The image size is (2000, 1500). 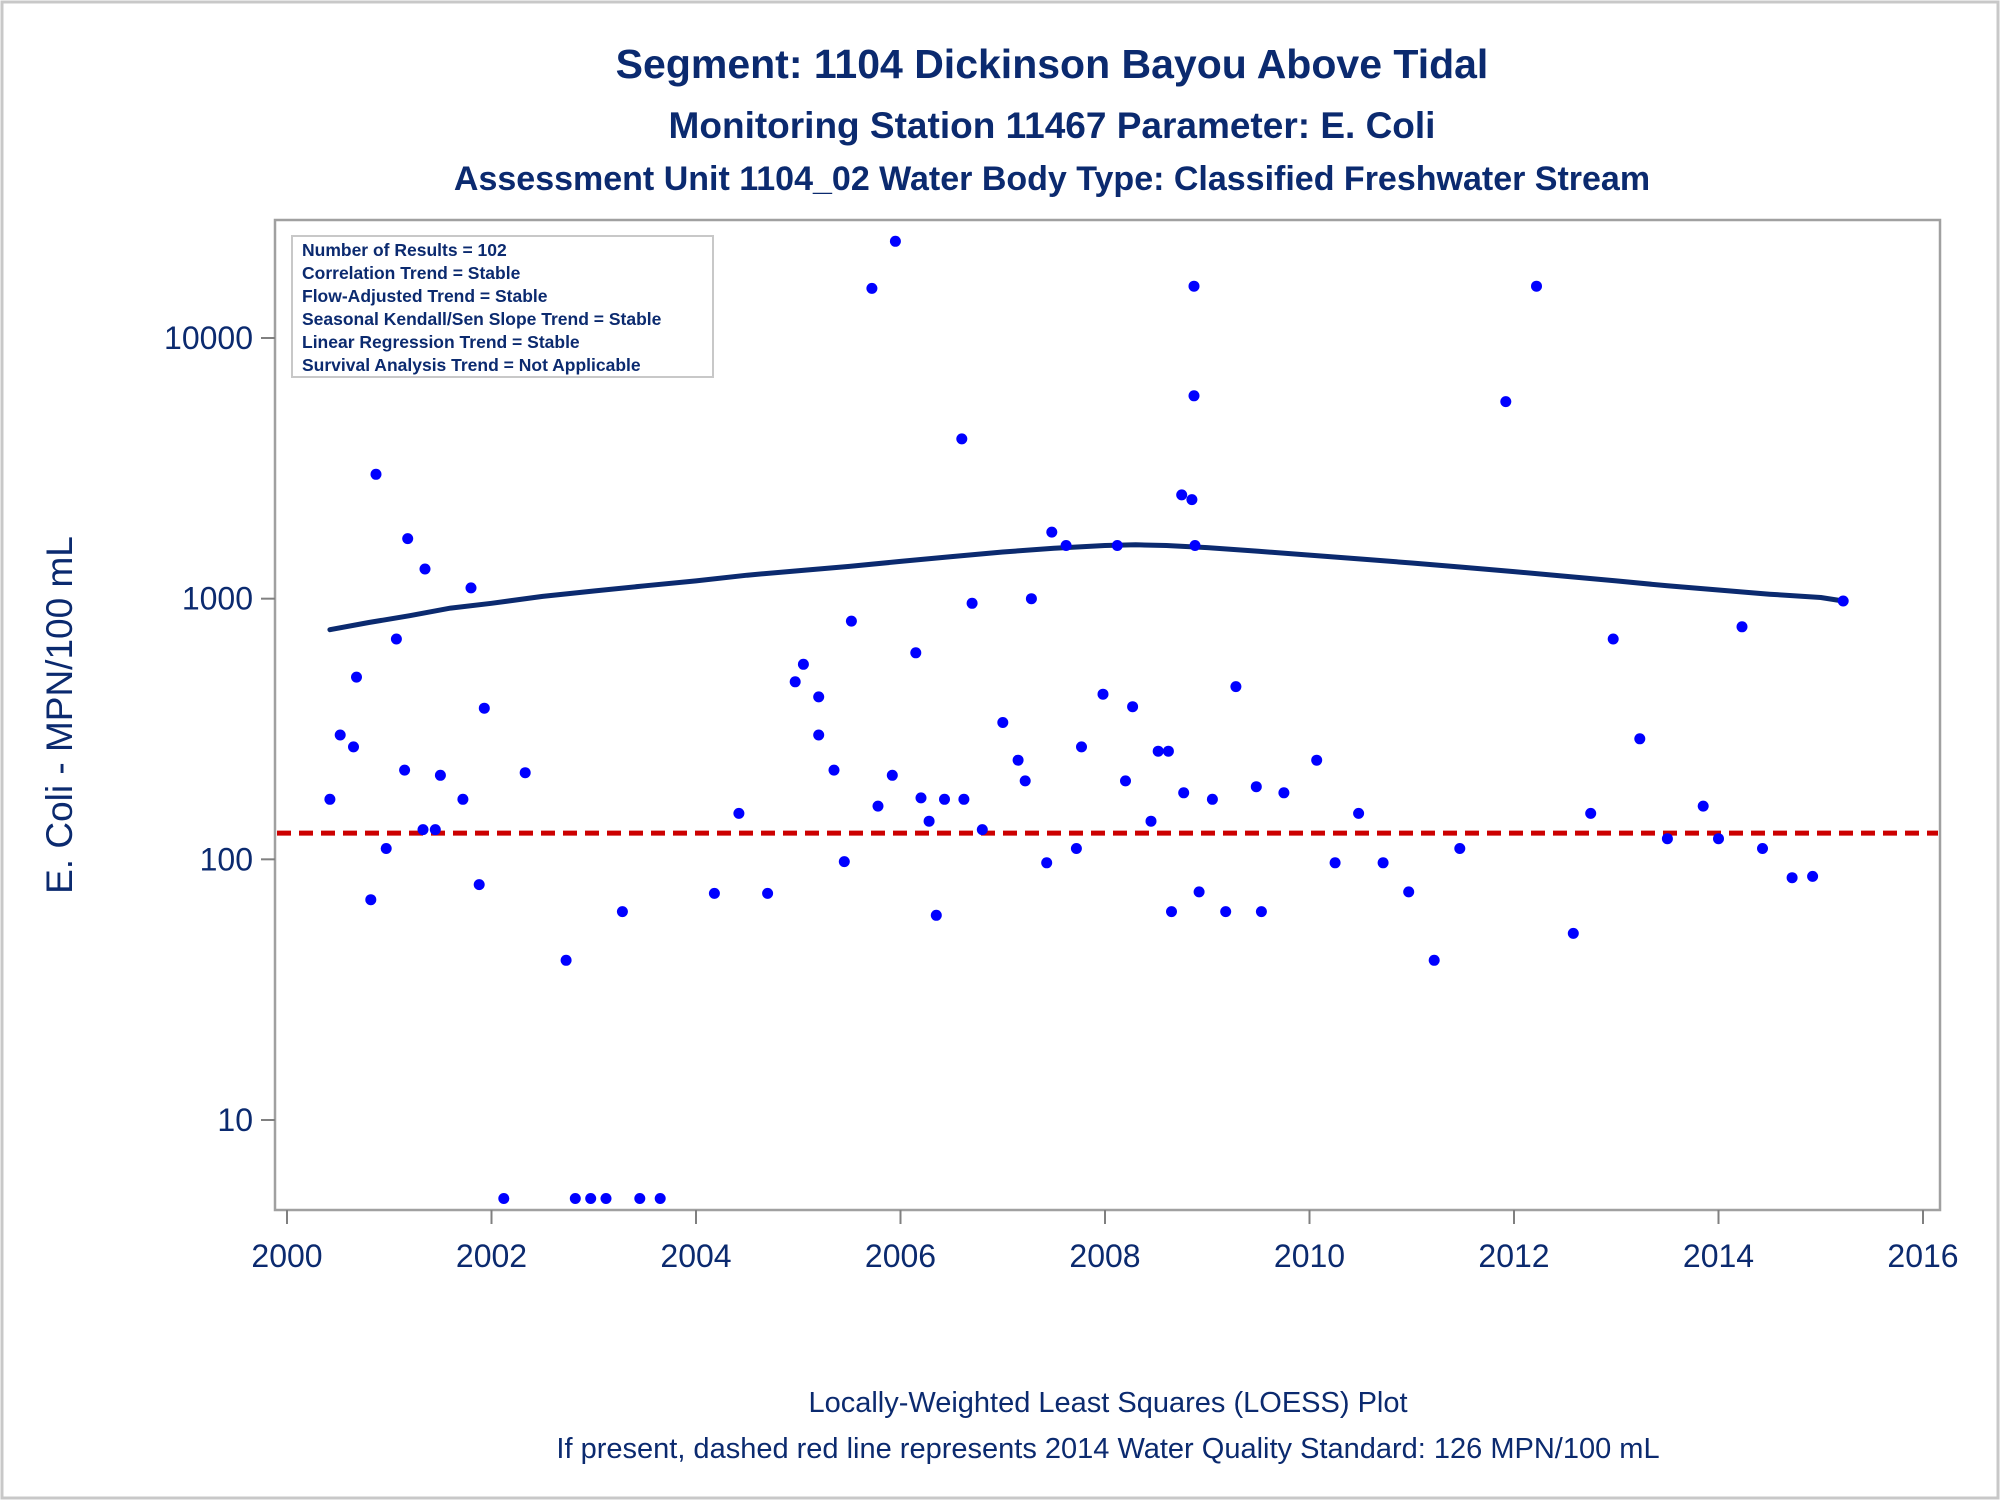 What do you see at coordinates (1104, 1256) in the screenshot?
I see `x-tick-label: 2008` at bounding box center [1104, 1256].